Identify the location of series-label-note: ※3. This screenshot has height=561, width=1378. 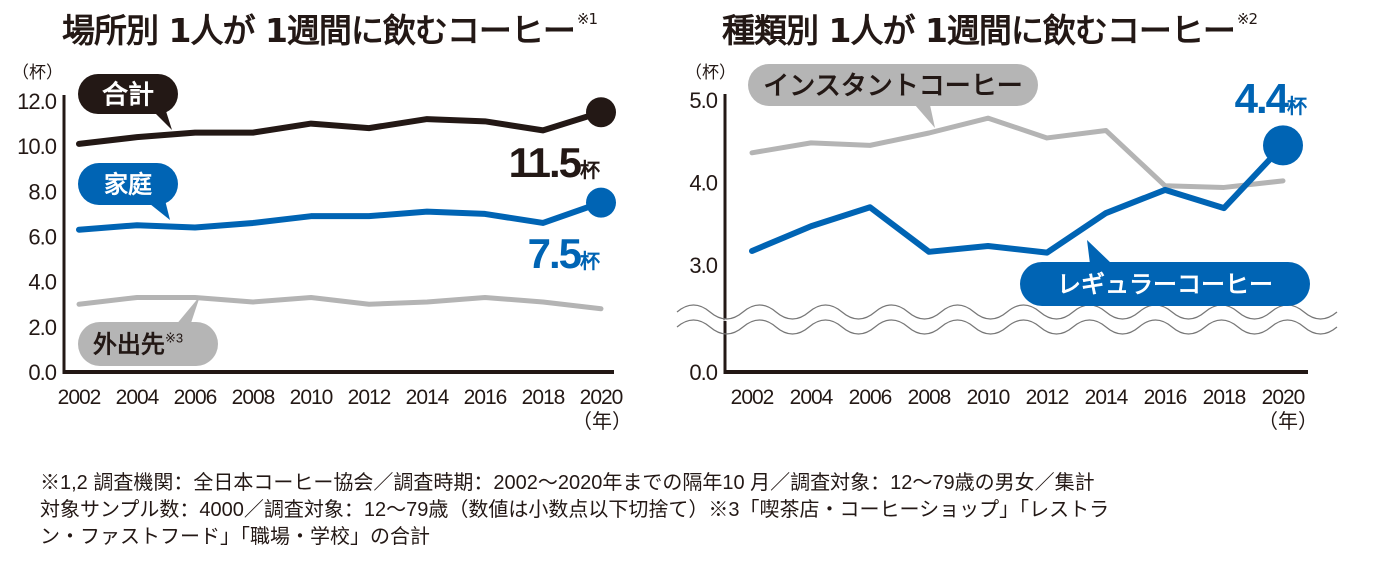
(174, 338).